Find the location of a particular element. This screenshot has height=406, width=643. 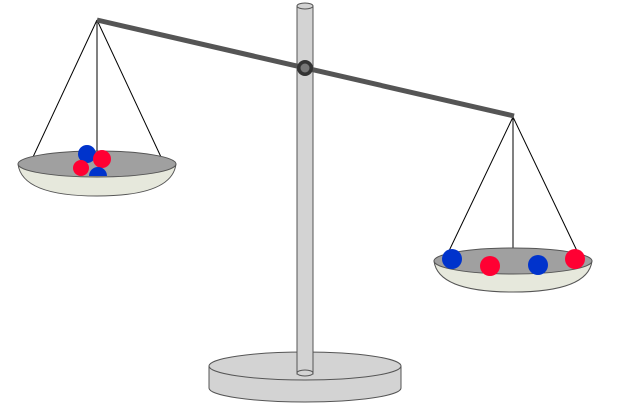

left-rope-left is located at coordinates (65, 88).